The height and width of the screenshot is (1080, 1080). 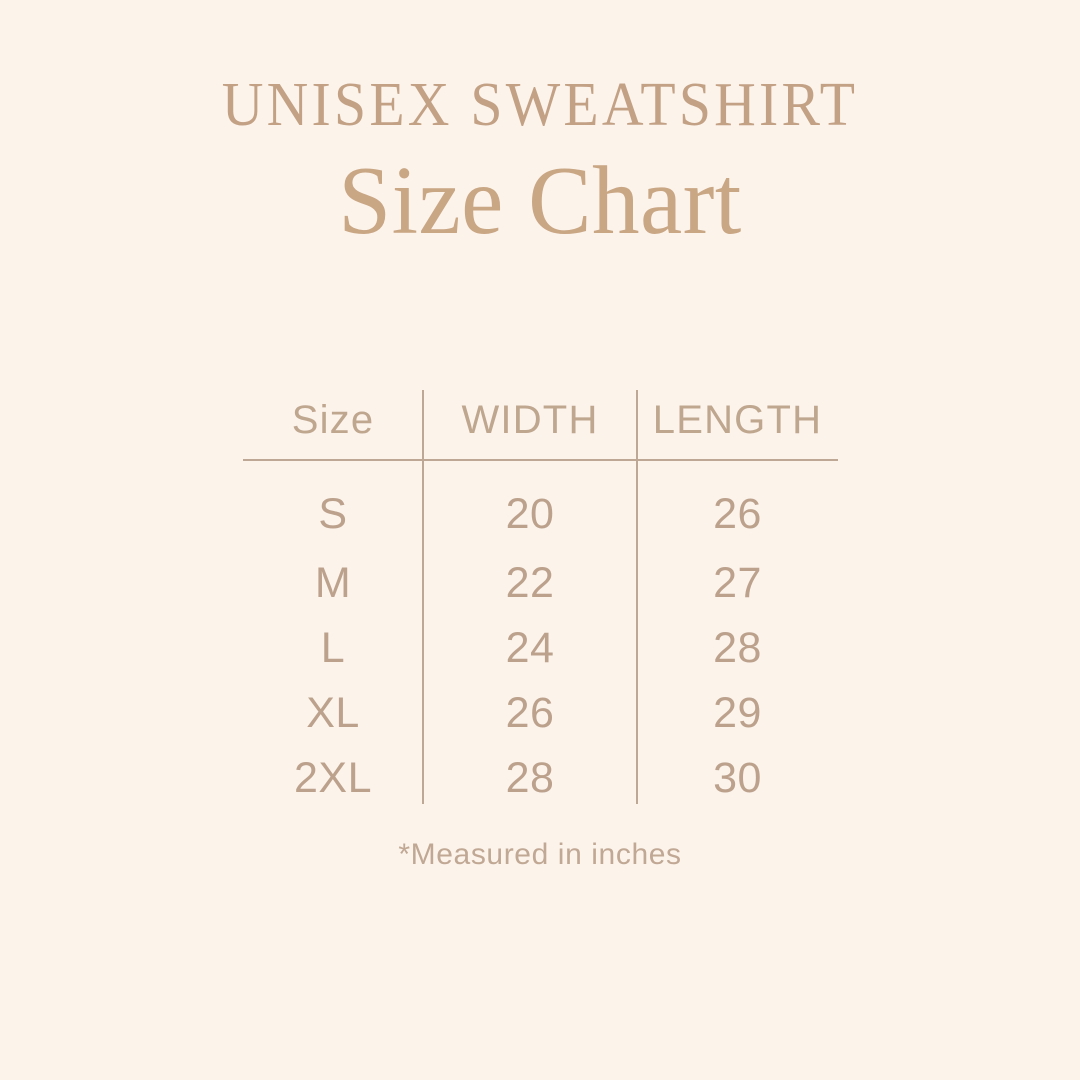 I want to click on measurement-footnote: *Measured in inches, so click(x=540, y=854).